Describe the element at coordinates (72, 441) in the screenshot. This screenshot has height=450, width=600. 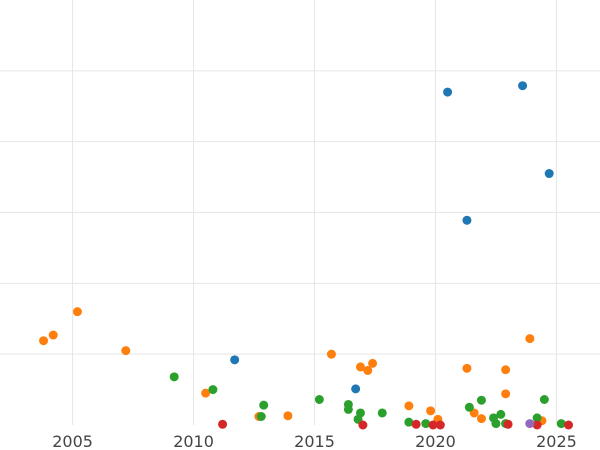
I see `x-tick-label: 2005` at that location.